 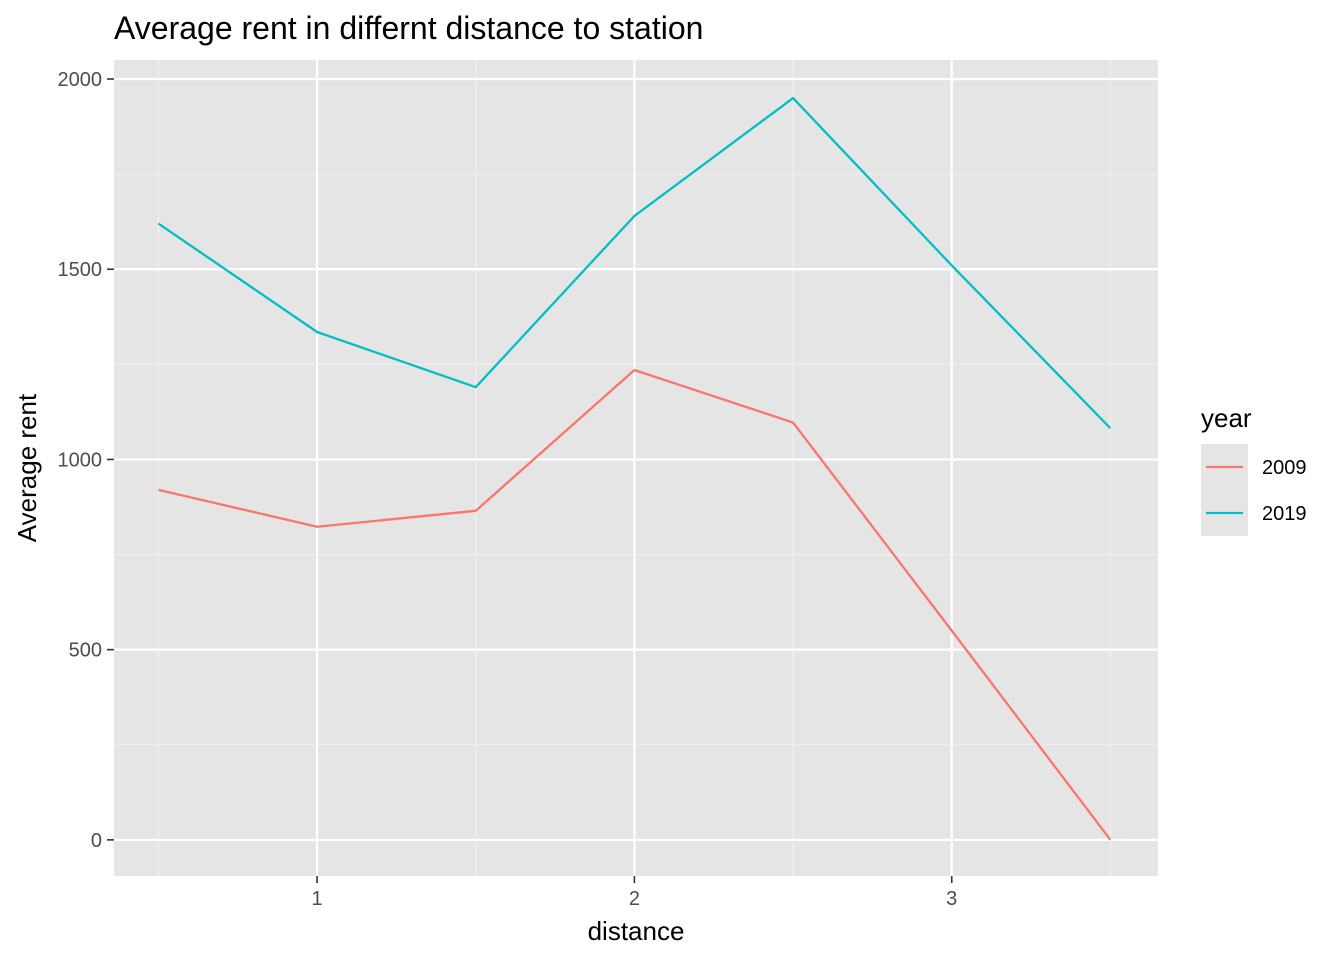 I want to click on x-tick-label: 2, so click(x=634, y=899).